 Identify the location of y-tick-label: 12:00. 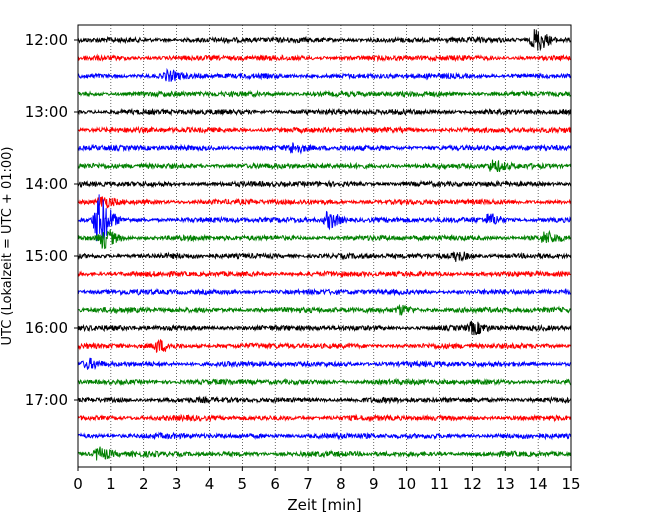
(46, 40).